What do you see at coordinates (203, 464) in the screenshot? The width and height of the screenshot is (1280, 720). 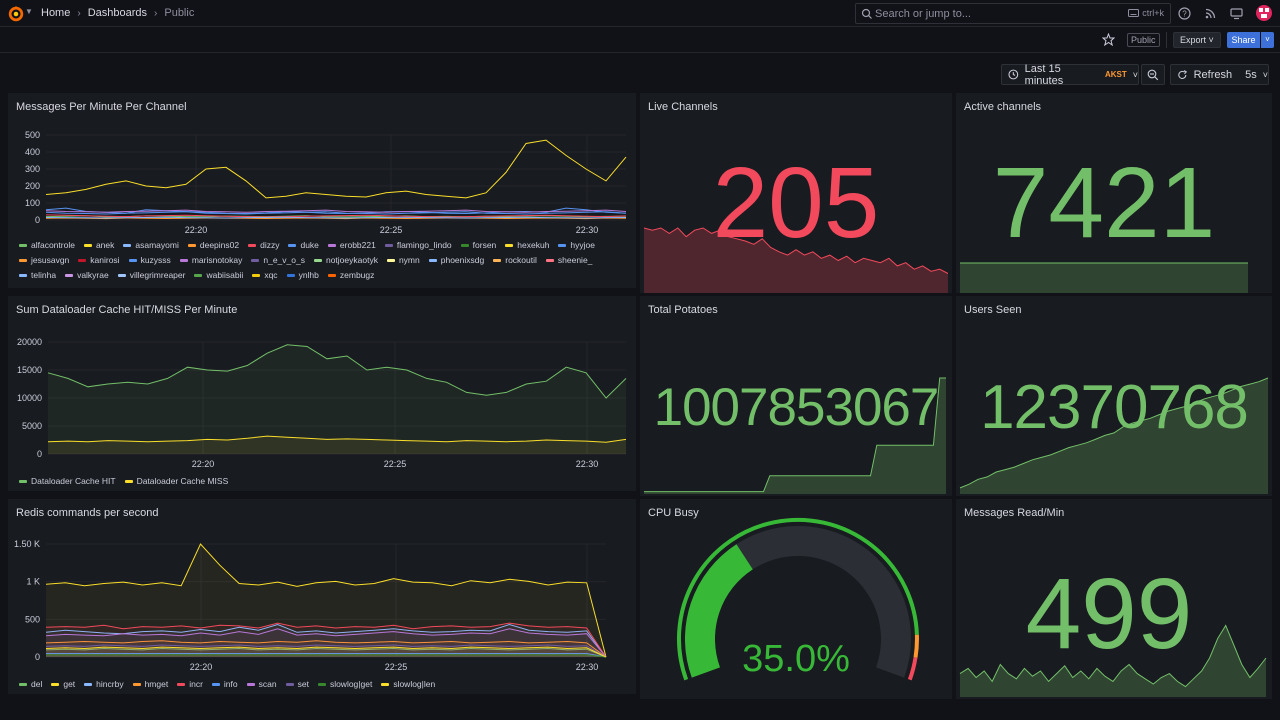 I see `x-tick-label: 22:20` at bounding box center [203, 464].